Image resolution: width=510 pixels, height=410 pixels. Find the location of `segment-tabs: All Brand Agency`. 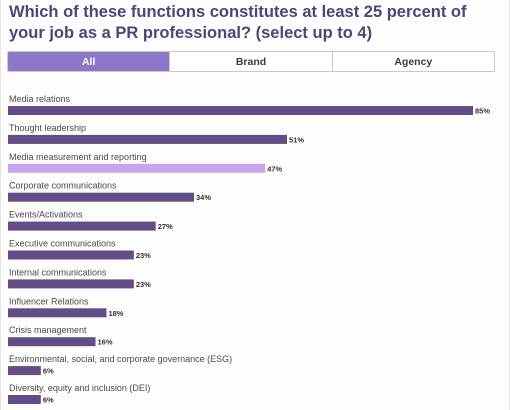

segment-tabs: All Brand Agency is located at coordinates (251, 61).